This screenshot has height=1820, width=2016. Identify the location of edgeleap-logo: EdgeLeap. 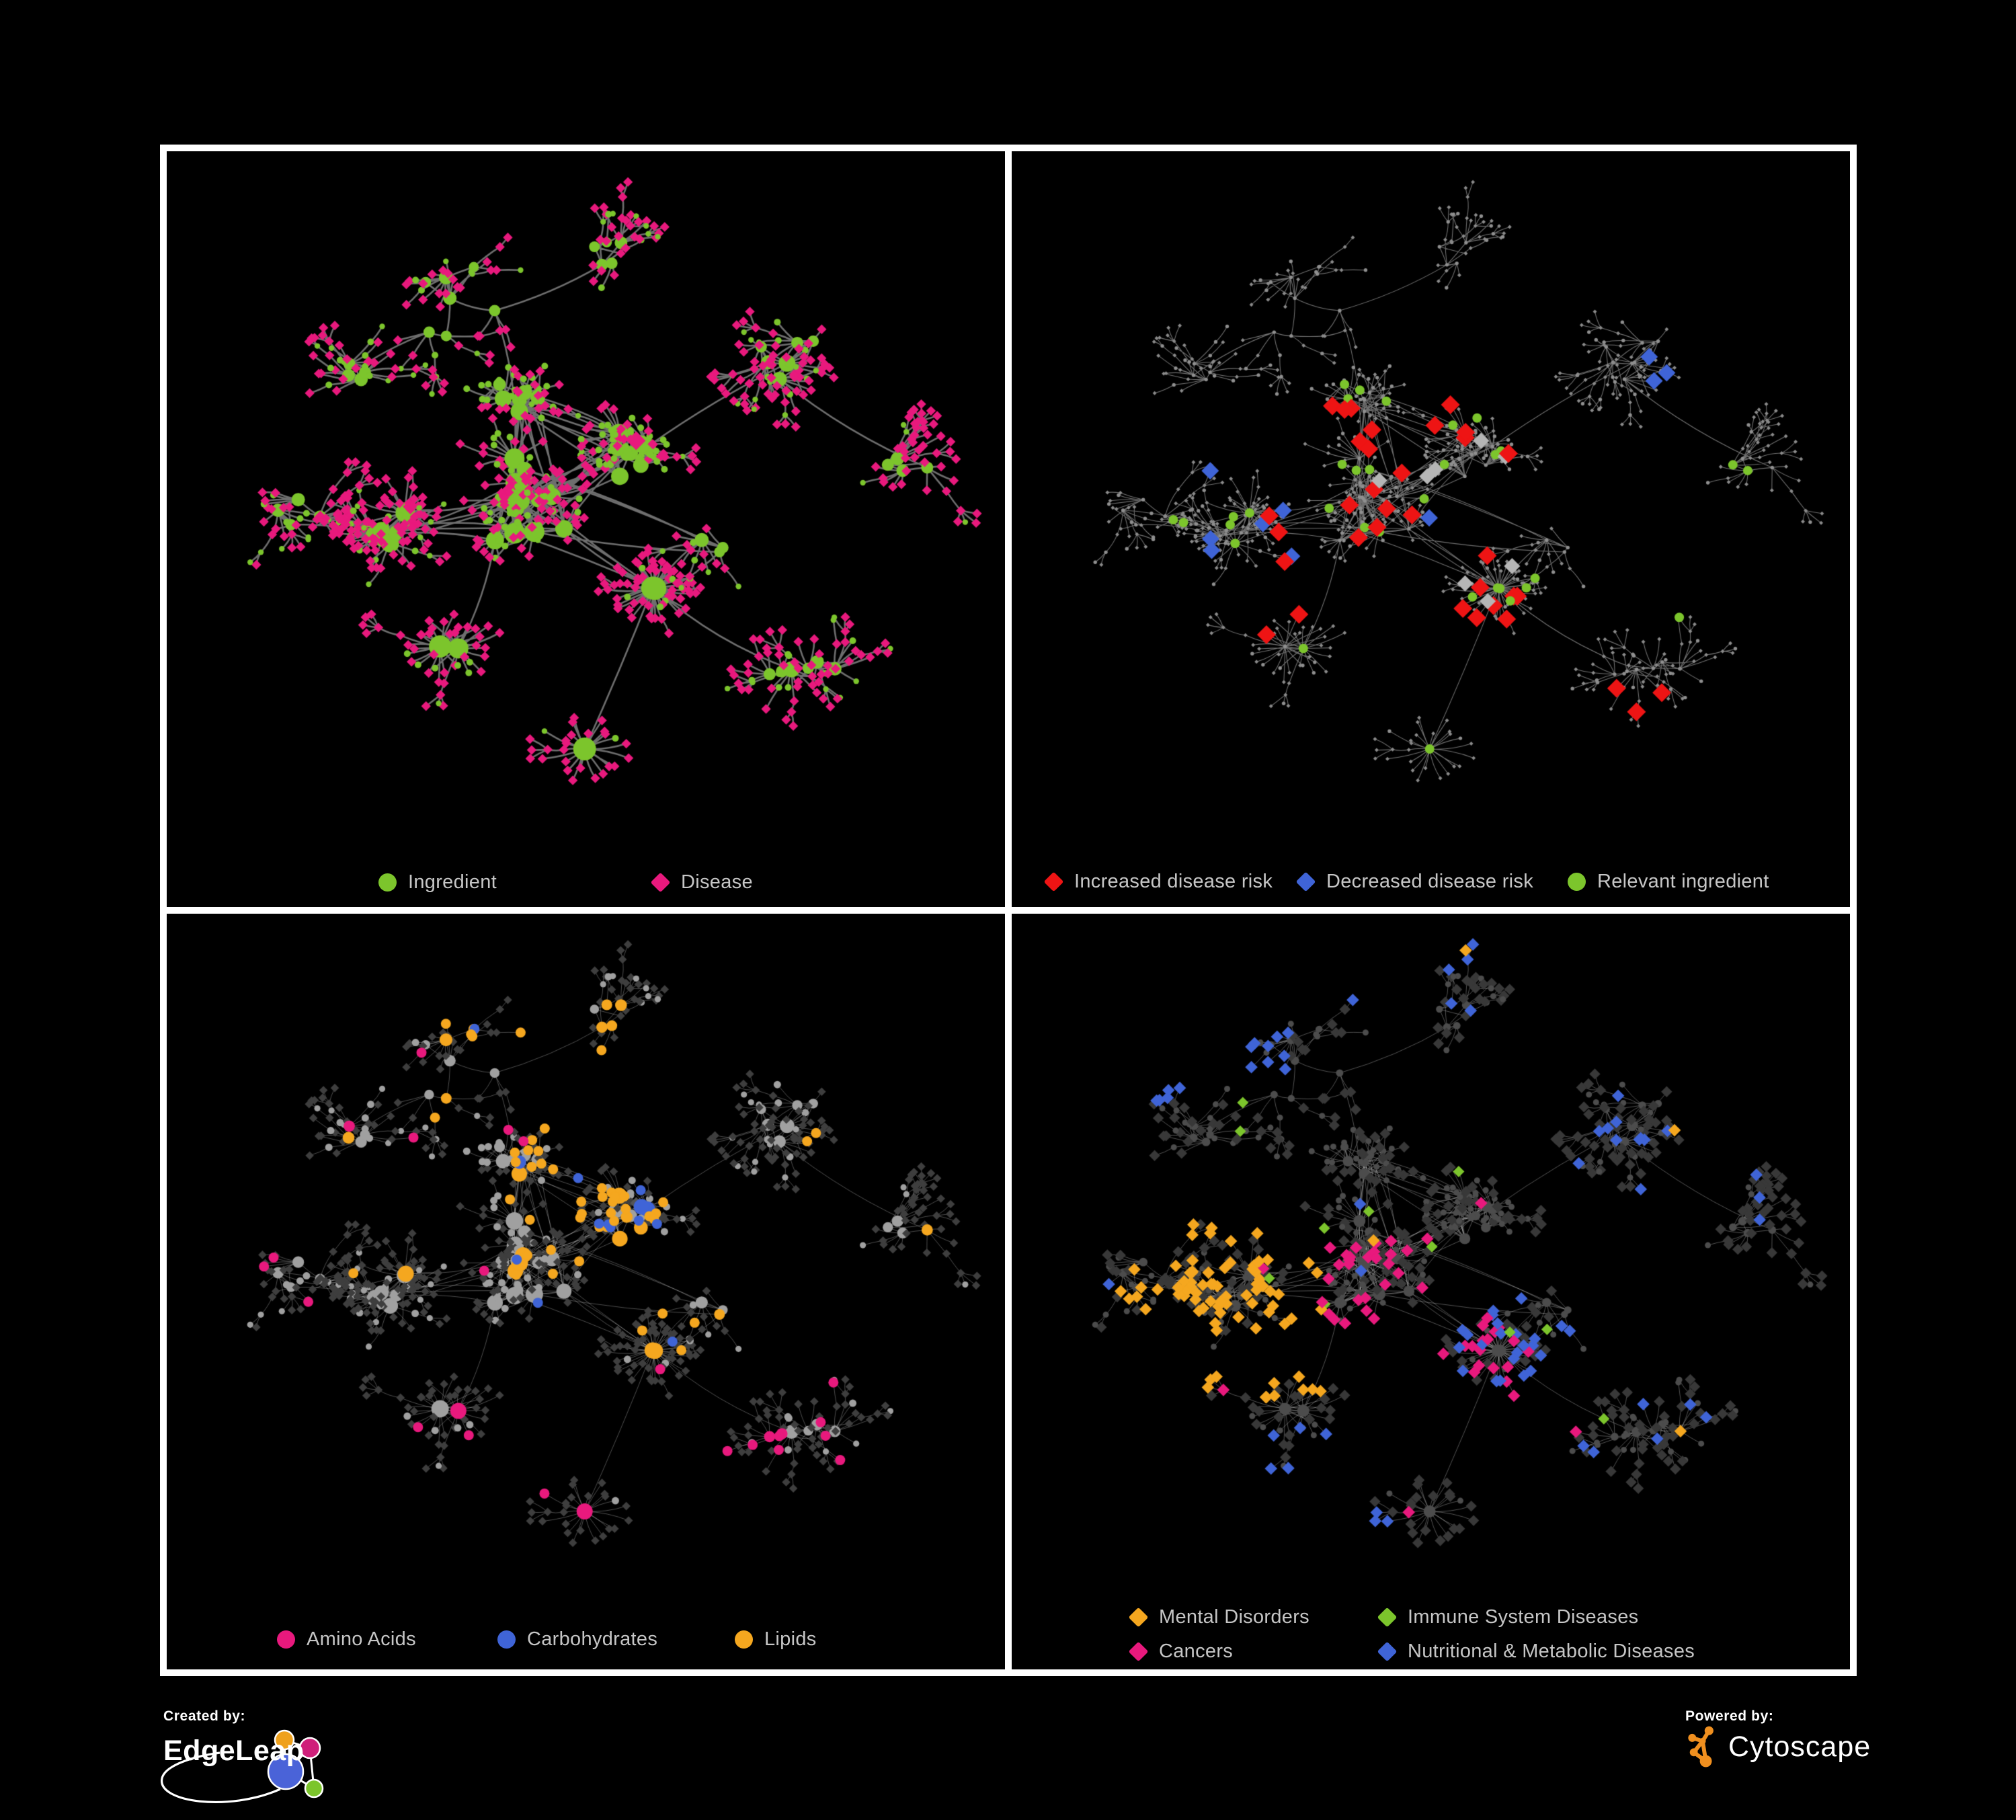
(276, 1768).